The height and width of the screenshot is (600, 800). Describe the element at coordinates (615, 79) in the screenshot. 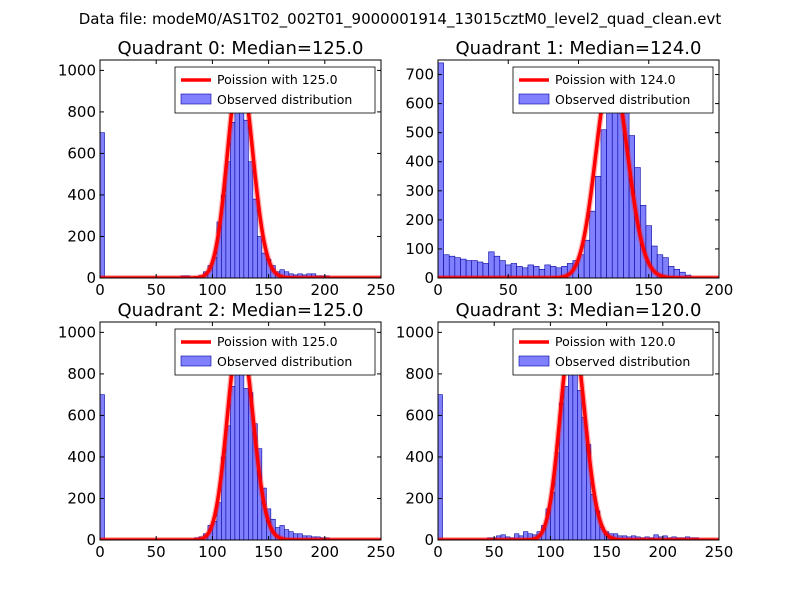

I see `legend-poisson-label: Poission with 124.0` at that location.